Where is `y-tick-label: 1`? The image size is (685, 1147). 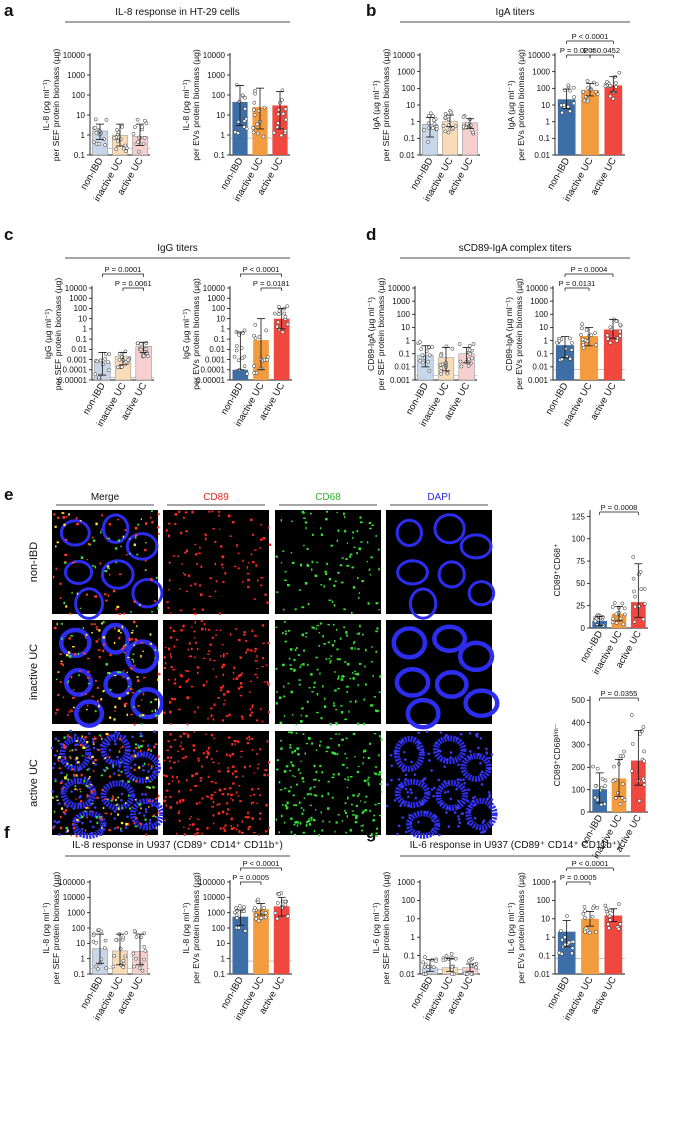 y-tick-label: 1 is located at coordinates (223, 135).